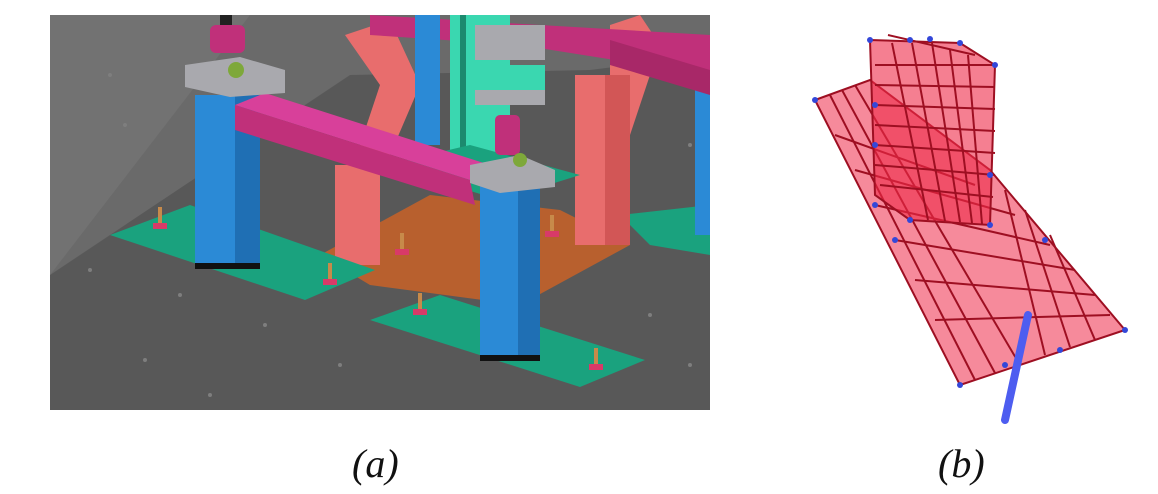  Describe the element at coordinates (702, 155) in the screenshot. I see `column-right-edge` at that location.